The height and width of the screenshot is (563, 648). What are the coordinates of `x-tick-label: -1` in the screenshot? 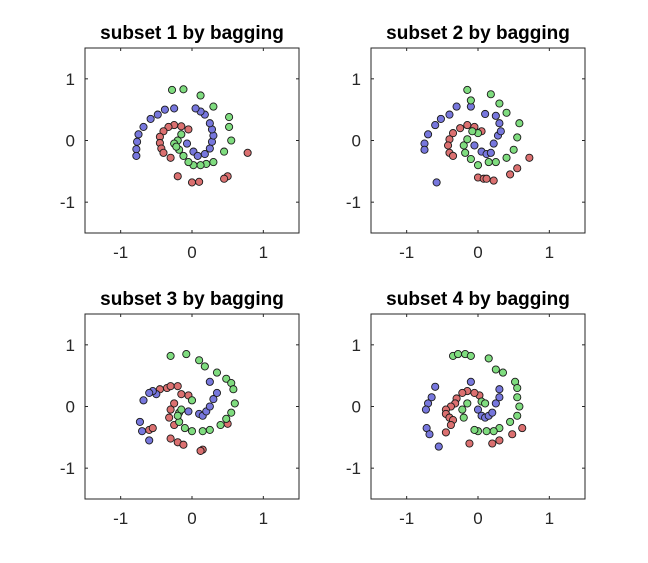 It's located at (120, 518).